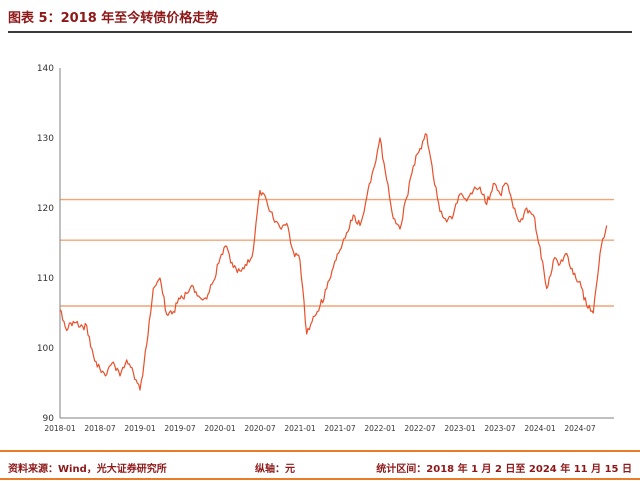 This screenshot has height=481, width=640. I want to click on svg-text: 2022-01, so click(380, 428).